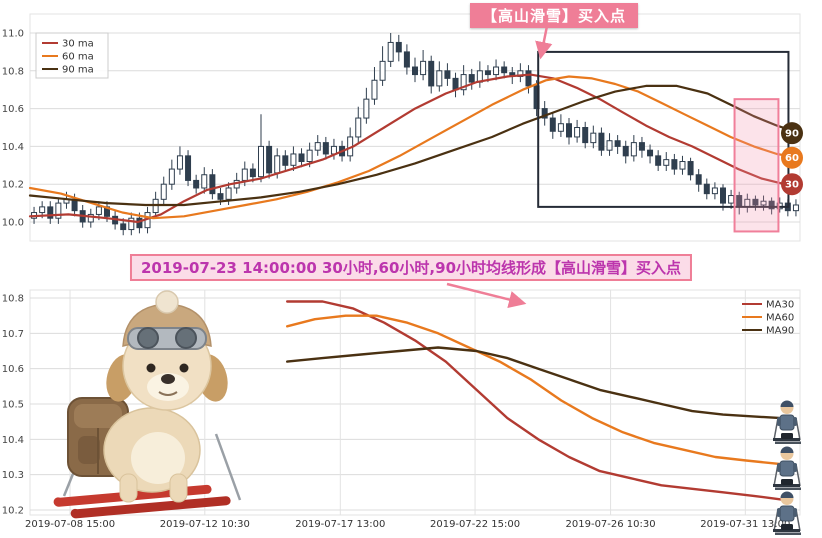  What do you see at coordinates (228, 467) in the screenshot?
I see `ski-pole-icon` at bounding box center [228, 467].